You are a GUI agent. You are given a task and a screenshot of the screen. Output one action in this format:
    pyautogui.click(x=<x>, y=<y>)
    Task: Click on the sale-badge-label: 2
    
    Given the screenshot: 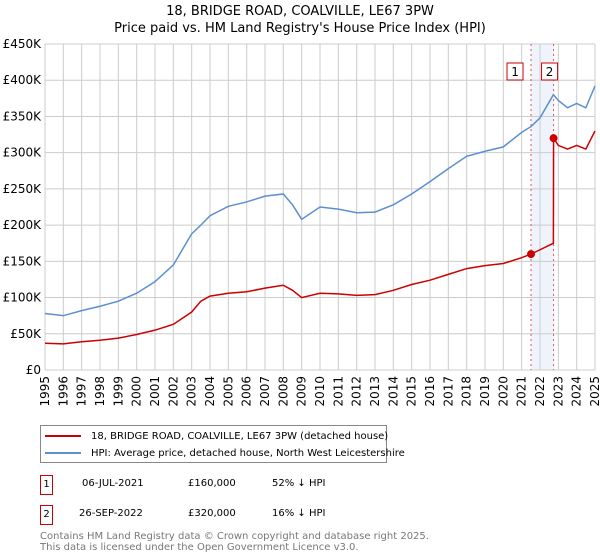 What is the action you would take?
    pyautogui.click(x=550, y=72)
    